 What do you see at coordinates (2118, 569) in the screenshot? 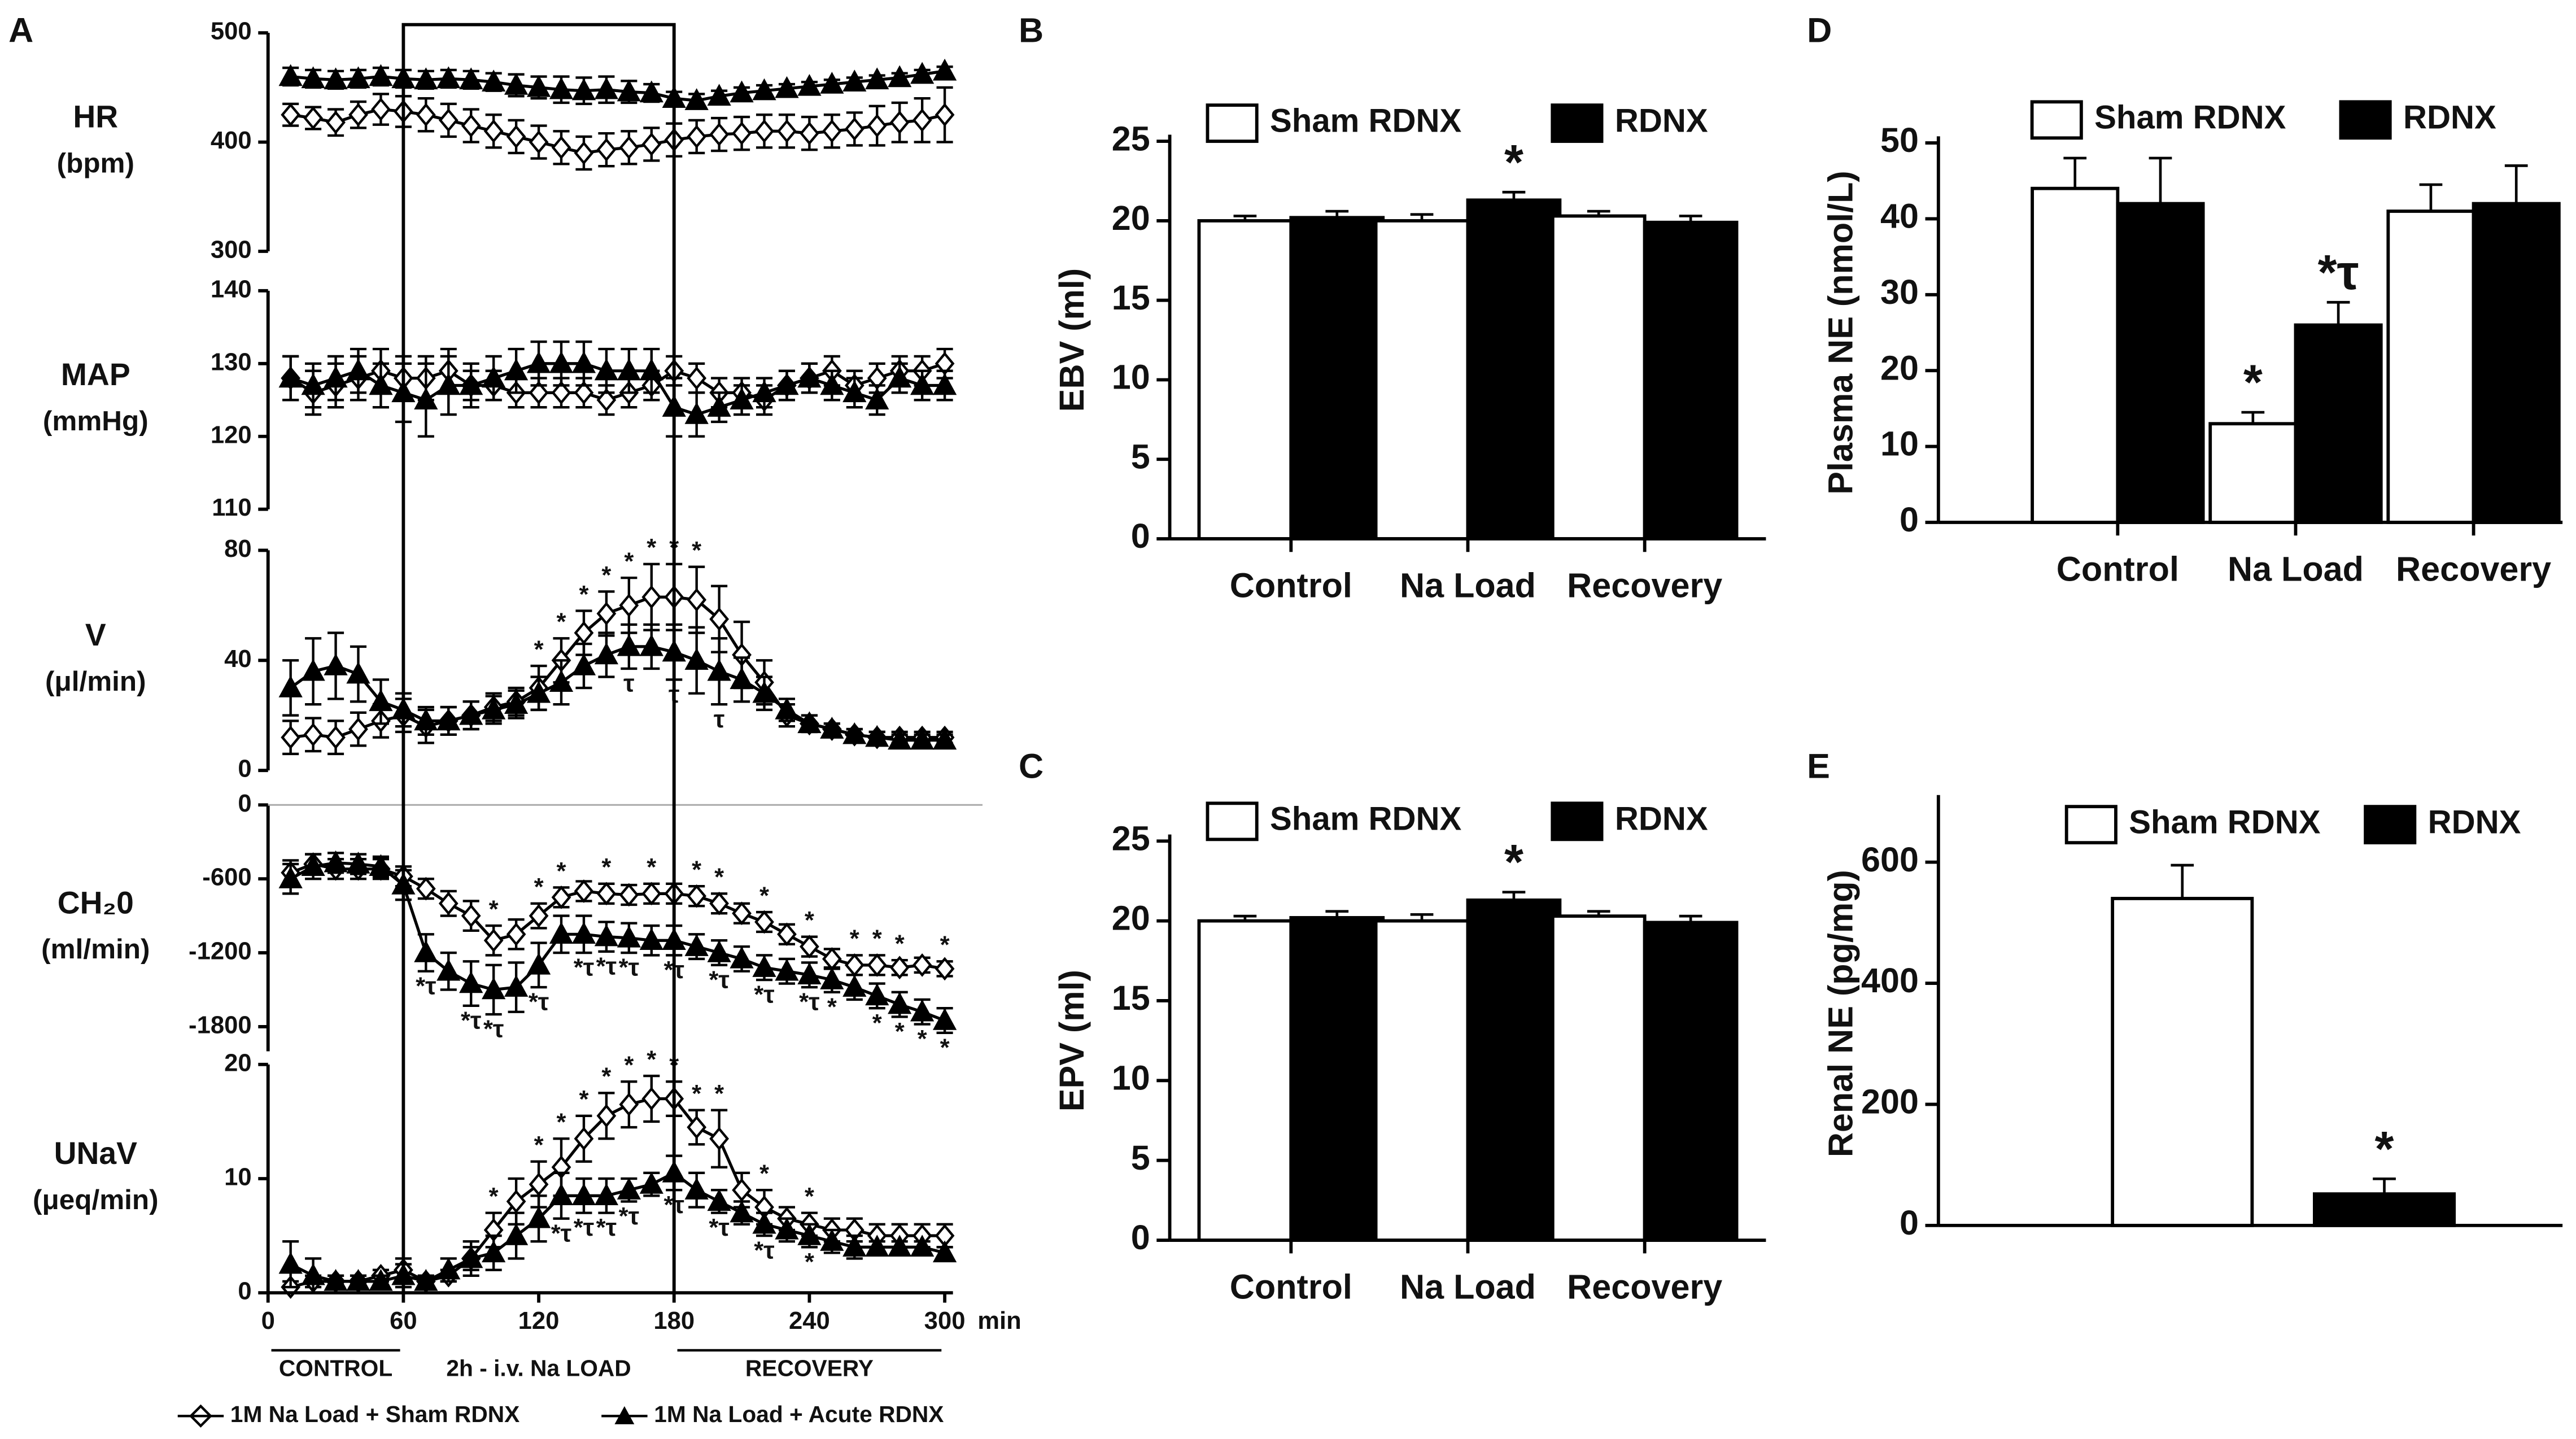
I see `x-tick-label: Control` at bounding box center [2118, 569].